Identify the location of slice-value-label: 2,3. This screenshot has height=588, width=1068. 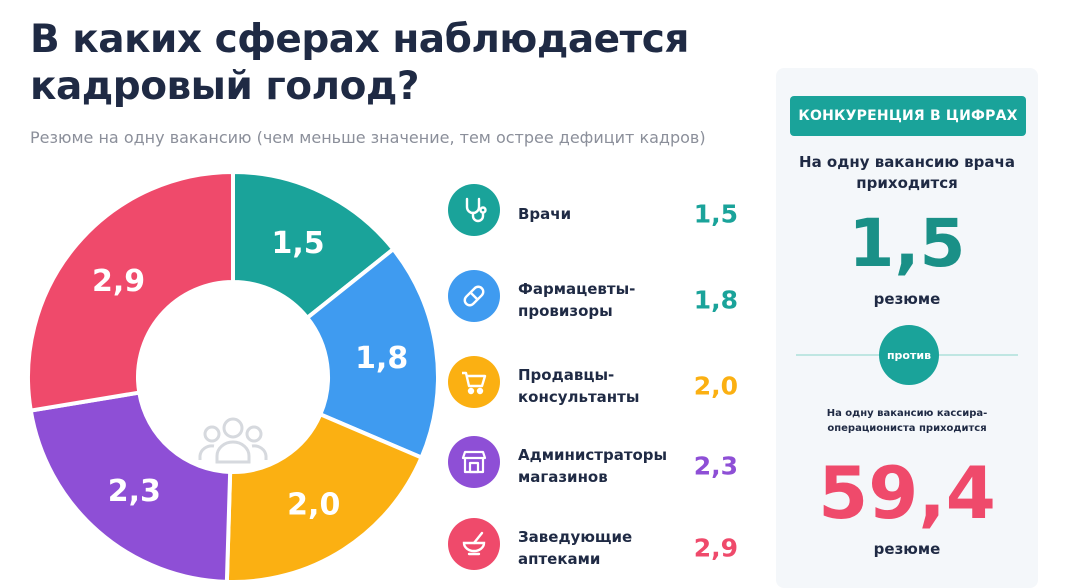
(134, 491).